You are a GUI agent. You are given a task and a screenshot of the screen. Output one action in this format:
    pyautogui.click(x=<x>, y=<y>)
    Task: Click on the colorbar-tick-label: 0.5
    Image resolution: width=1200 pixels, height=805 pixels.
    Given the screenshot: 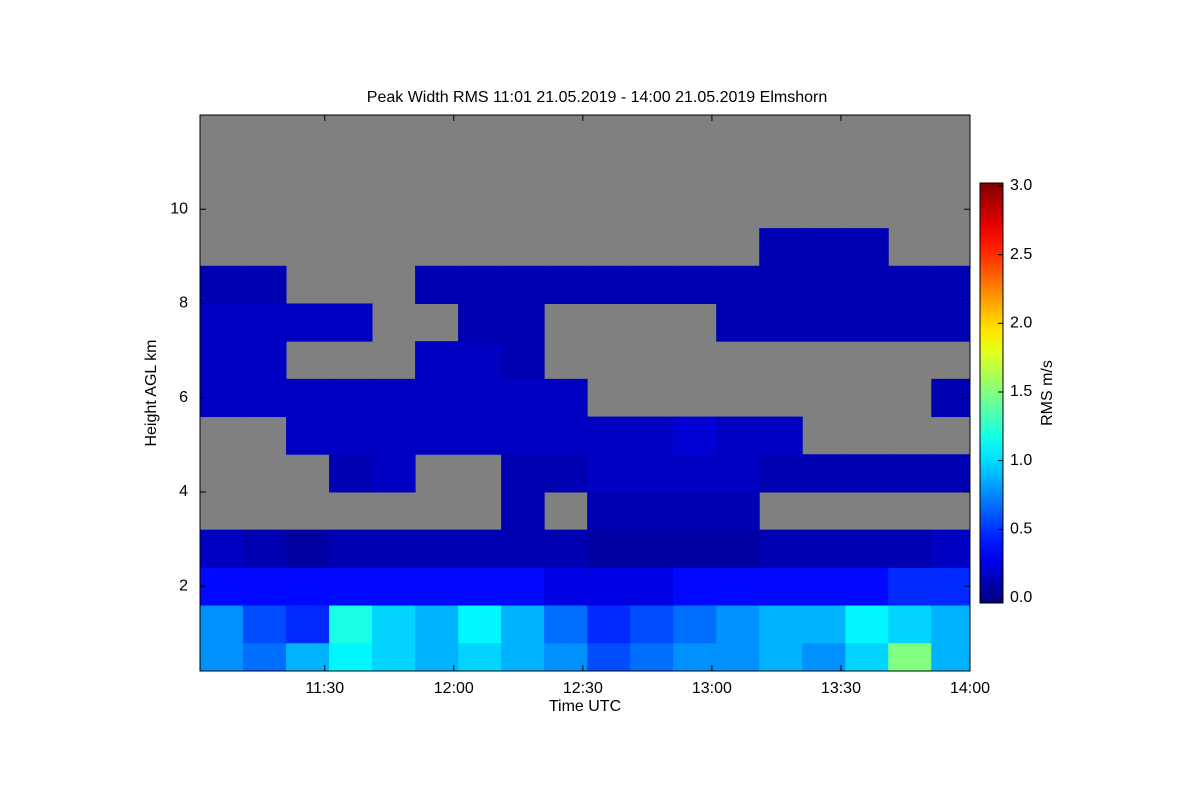 What is the action you would take?
    pyautogui.click(x=1021, y=529)
    